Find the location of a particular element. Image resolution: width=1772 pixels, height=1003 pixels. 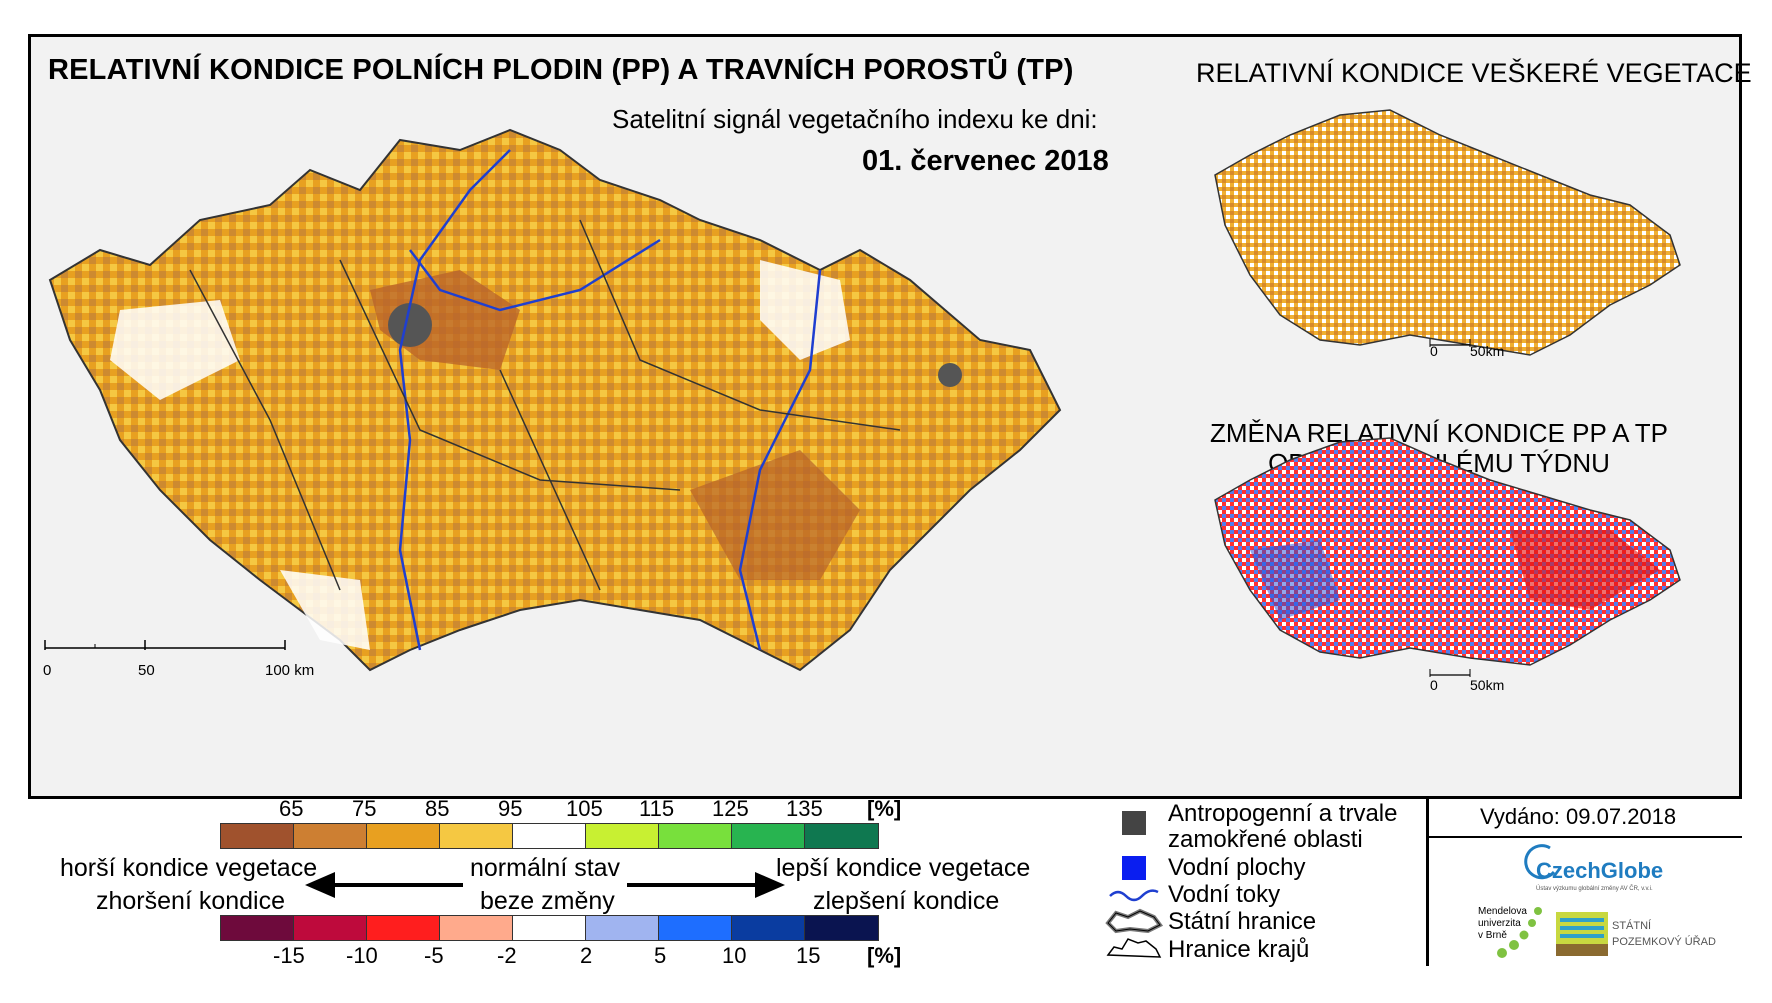

mendelu-dots-icon is located at coordinates (1519, 932).